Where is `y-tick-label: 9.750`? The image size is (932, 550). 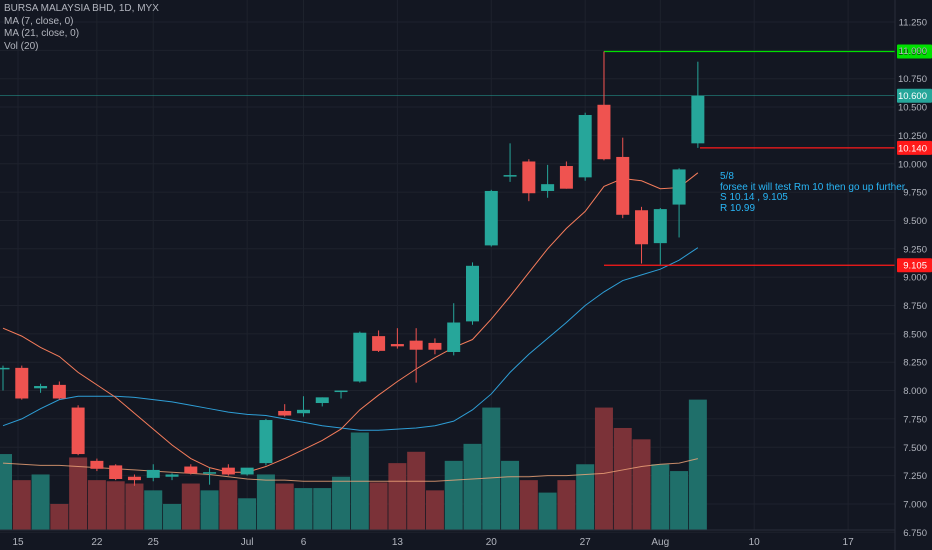 y-tick-label: 9.750 is located at coordinates (915, 193).